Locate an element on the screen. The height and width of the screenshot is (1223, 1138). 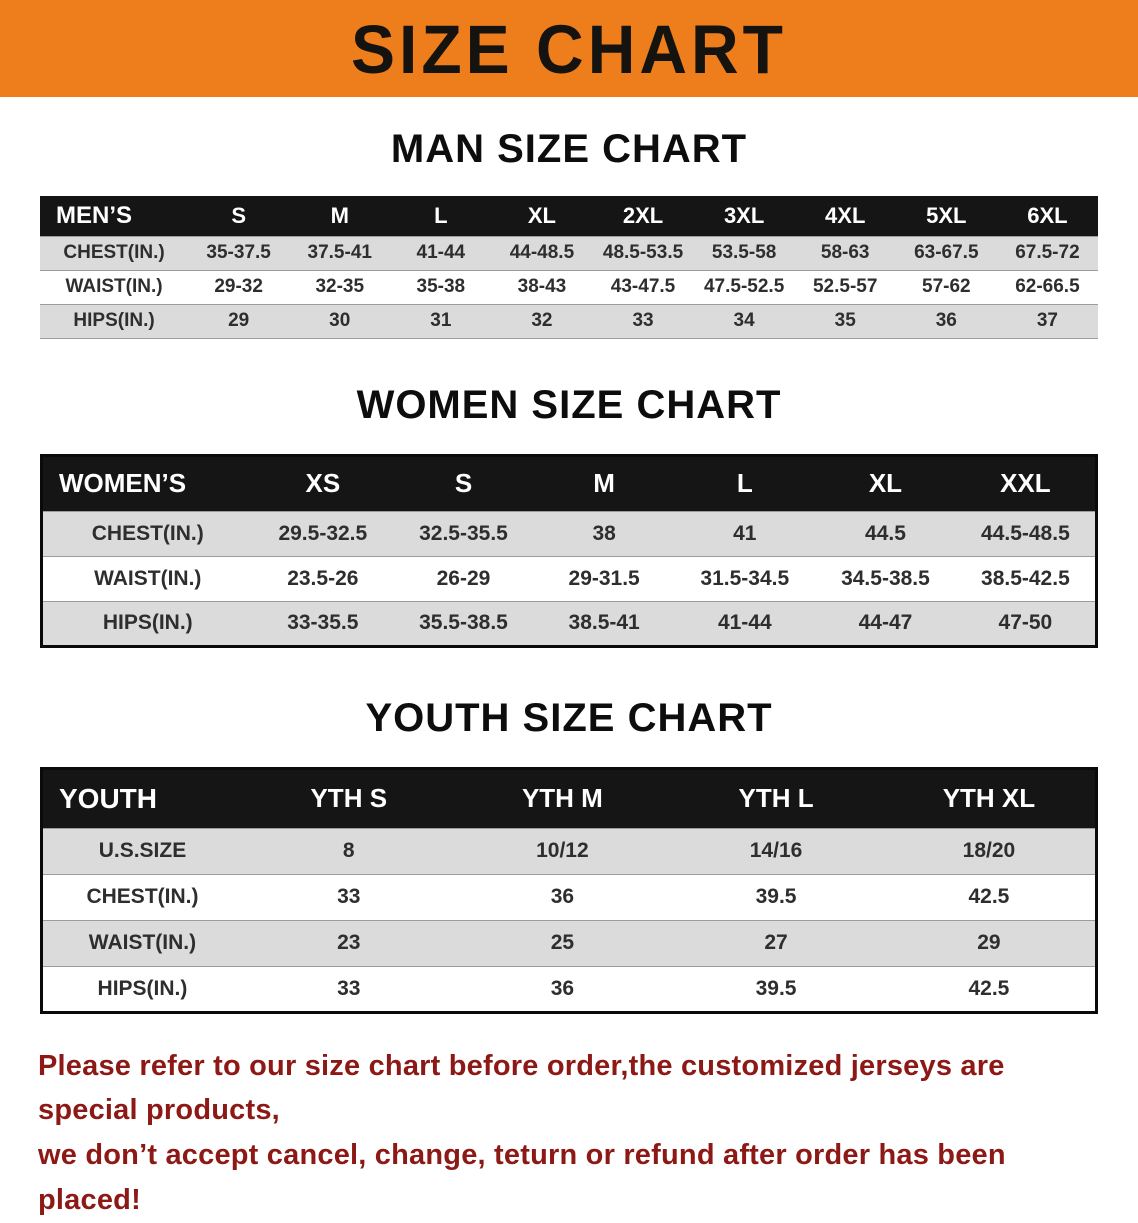
measurement-value-cell: 53.5-58 is located at coordinates (744, 253).